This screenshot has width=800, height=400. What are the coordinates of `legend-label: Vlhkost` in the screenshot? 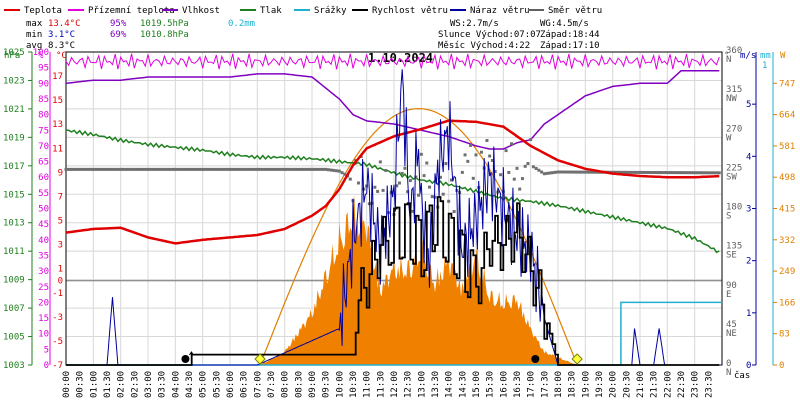 It's located at (201, 11).